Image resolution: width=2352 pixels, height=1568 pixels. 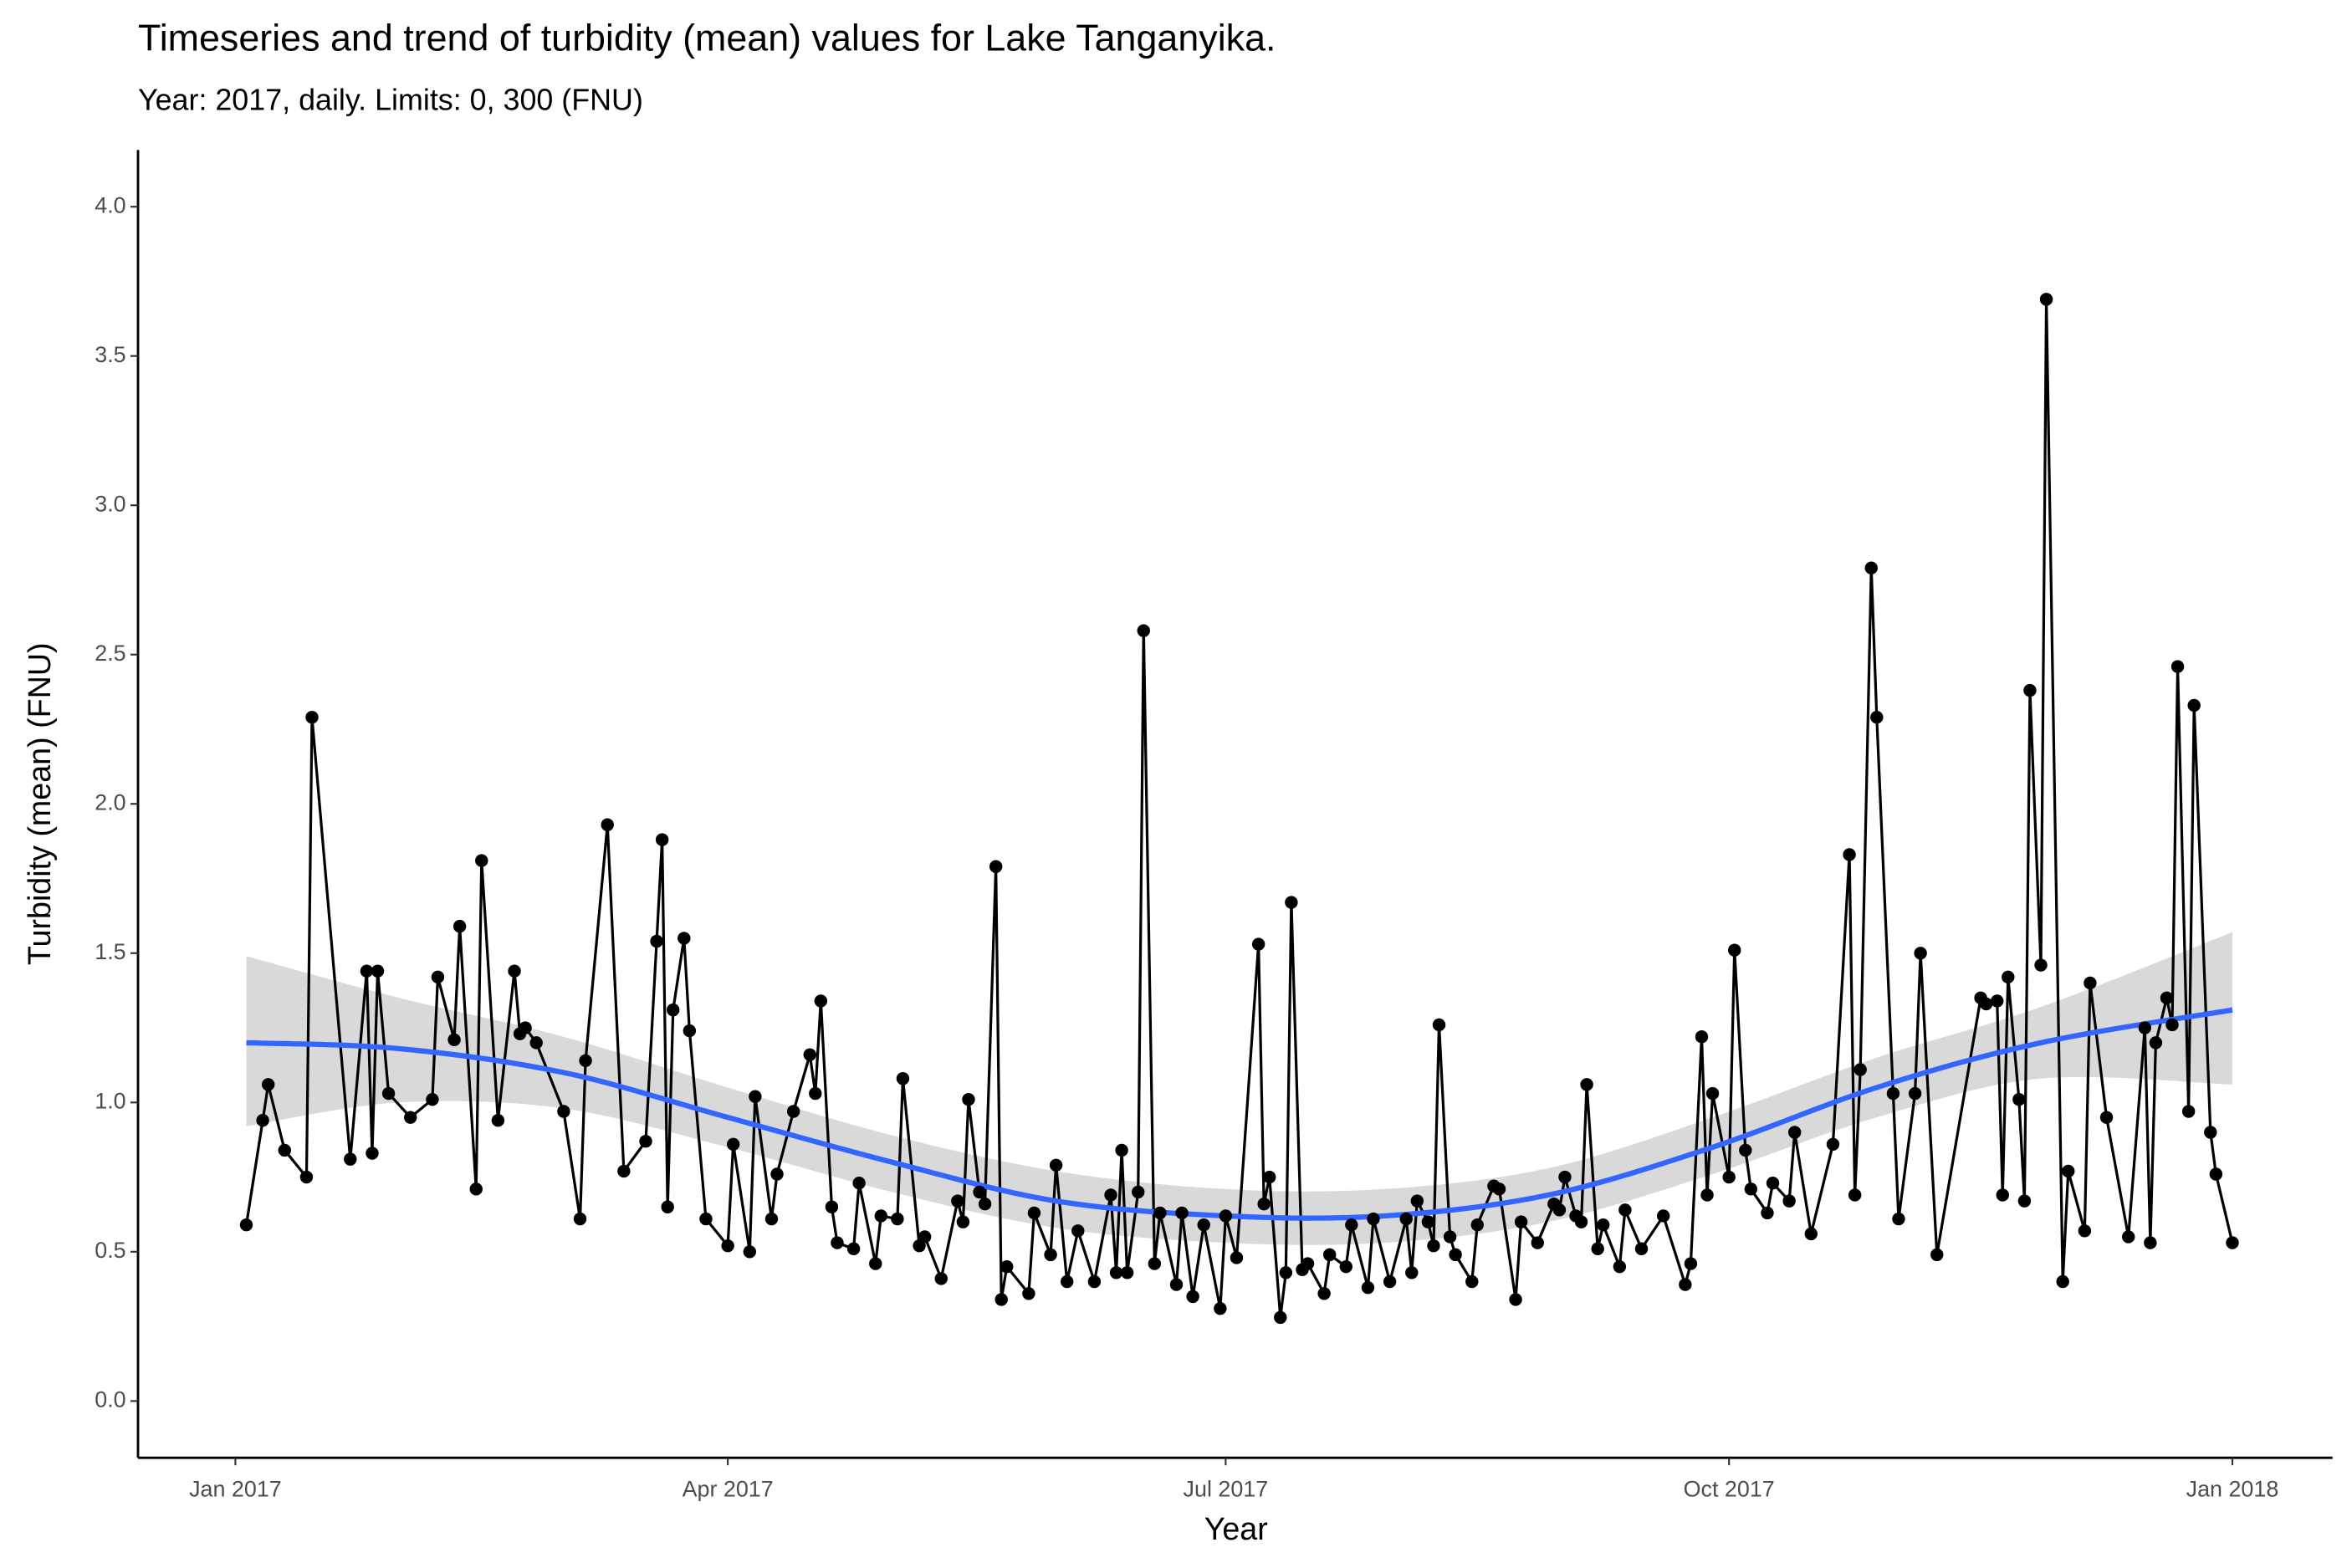 I want to click on y-tick-label: 2.5, so click(x=110, y=653).